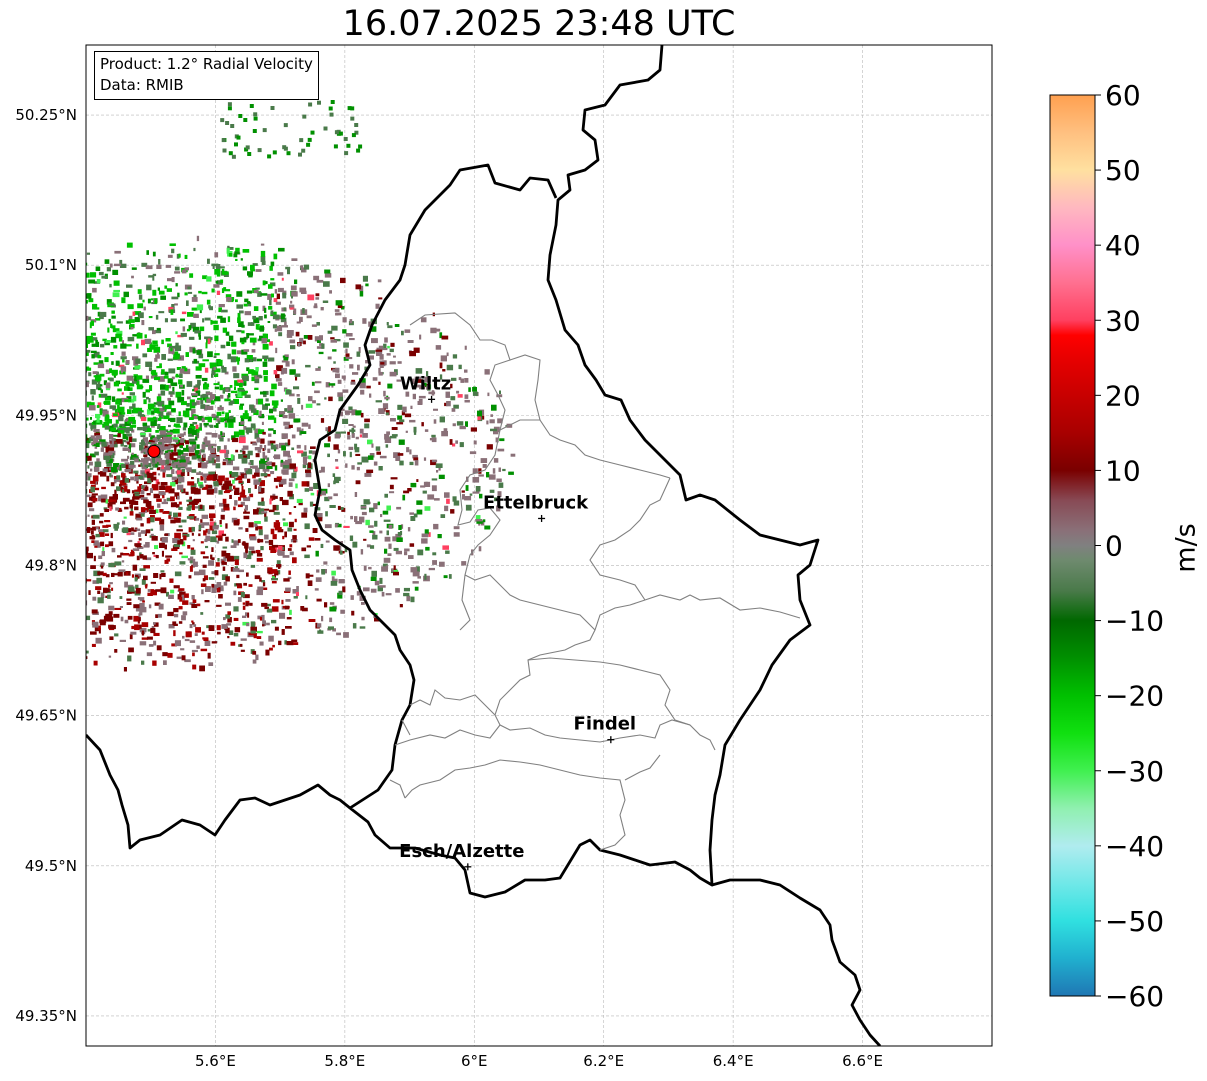 Image resolution: width=1207 pixels, height=1081 pixels. What do you see at coordinates (206, 64) in the screenshot?
I see `product-label: Product: 1.2° Radial Velocity` at bounding box center [206, 64].